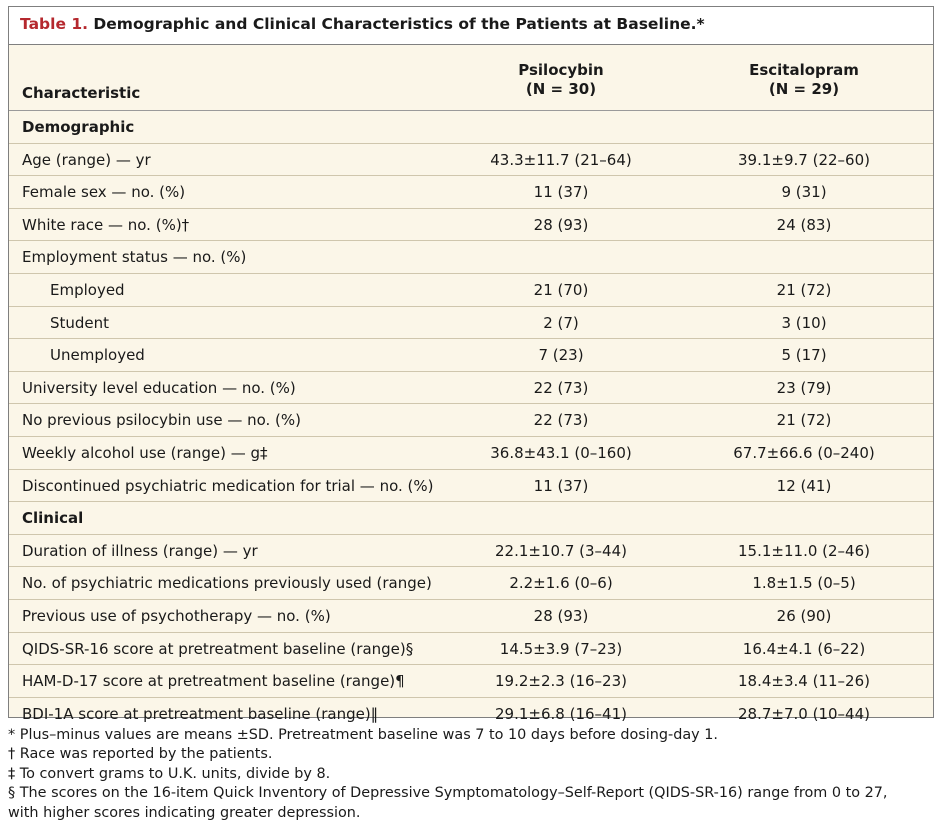  I want to click on table-row: Employed 21 (70) 21 (72), so click(471, 290).